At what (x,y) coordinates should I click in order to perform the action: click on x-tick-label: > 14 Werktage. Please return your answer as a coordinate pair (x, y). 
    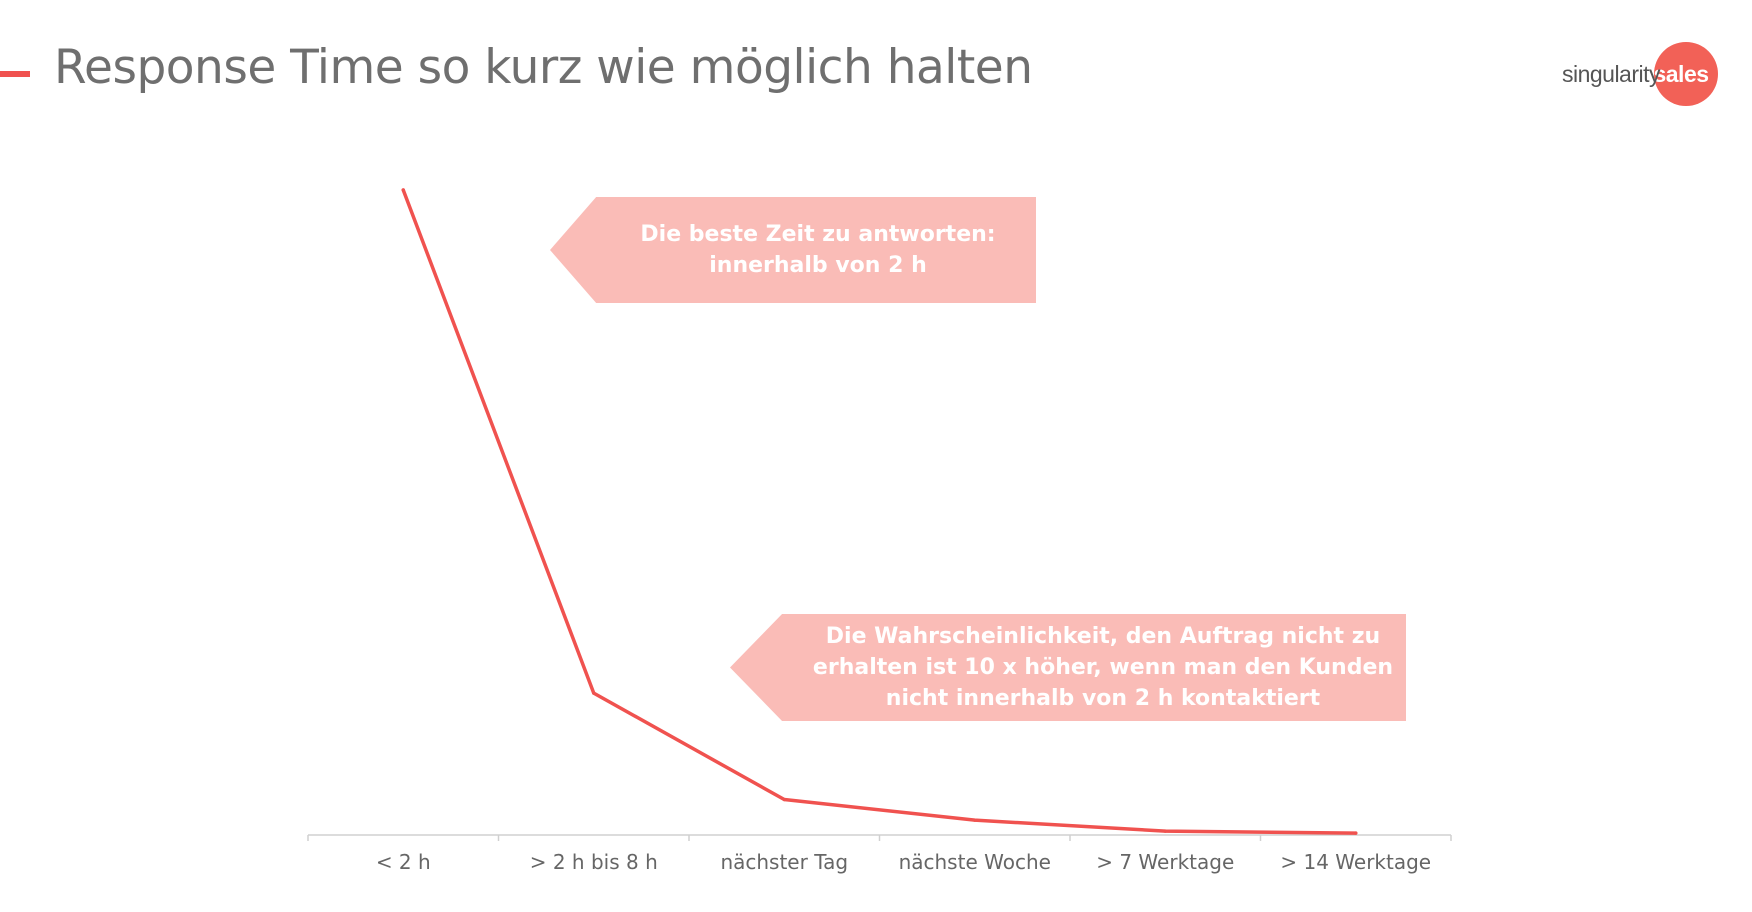
    Looking at the image, I should click on (1355, 862).